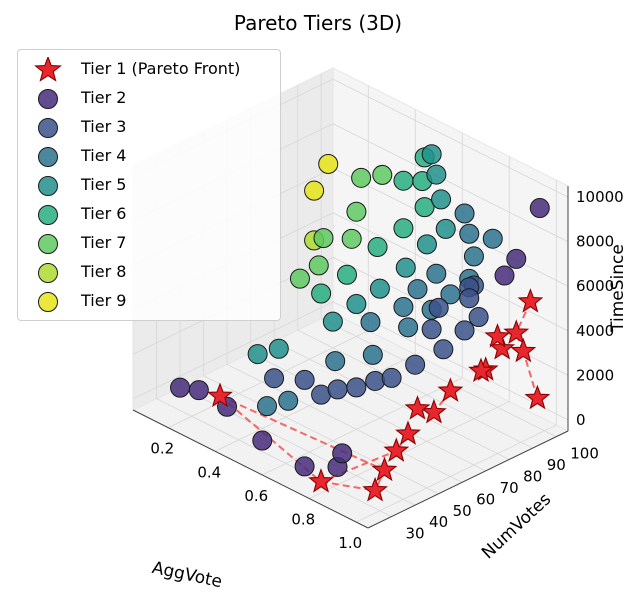 Image resolution: width=636 pixels, height=600 pixels. What do you see at coordinates (149, 243) in the screenshot?
I see `legend-entry: Tier 7` at bounding box center [149, 243].